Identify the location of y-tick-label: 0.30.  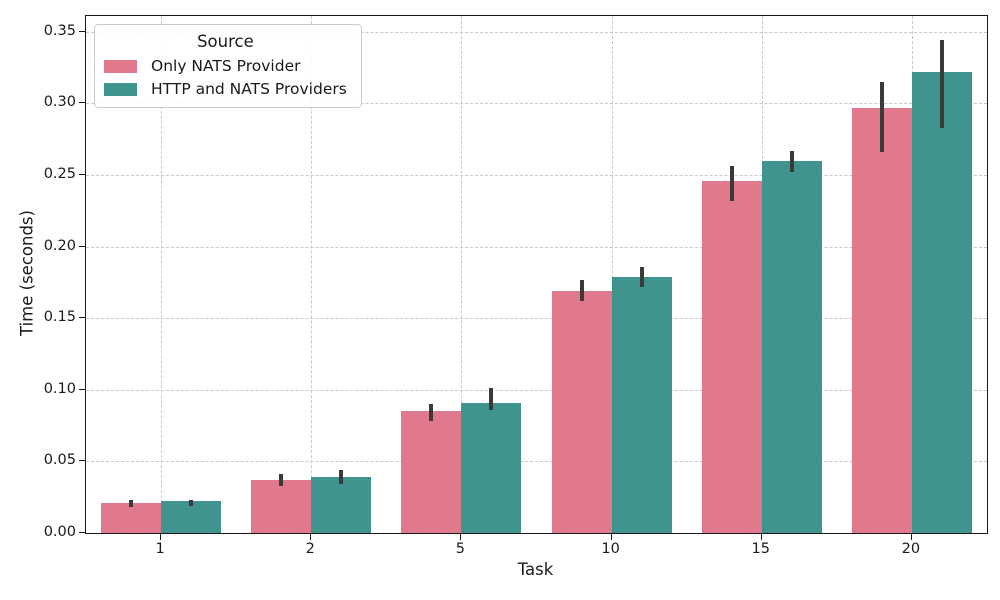
(59, 102).